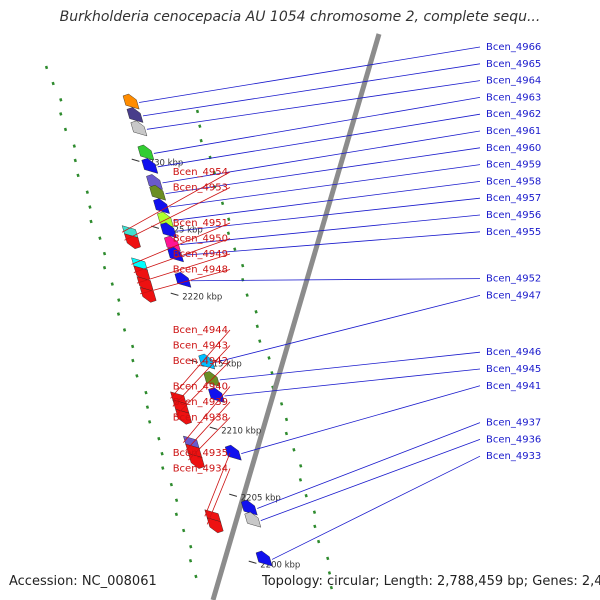 The image size is (600, 600). I want to click on gene-label-bcen-4947: Bcen_4947, so click(513, 295).